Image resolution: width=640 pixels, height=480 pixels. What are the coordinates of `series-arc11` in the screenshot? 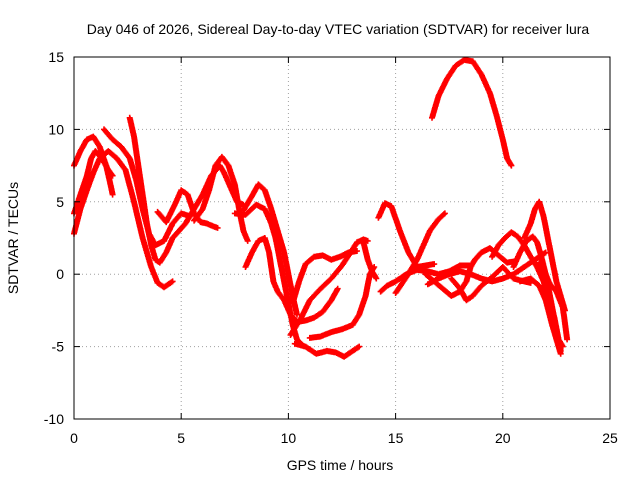 It's located at (327, 350).